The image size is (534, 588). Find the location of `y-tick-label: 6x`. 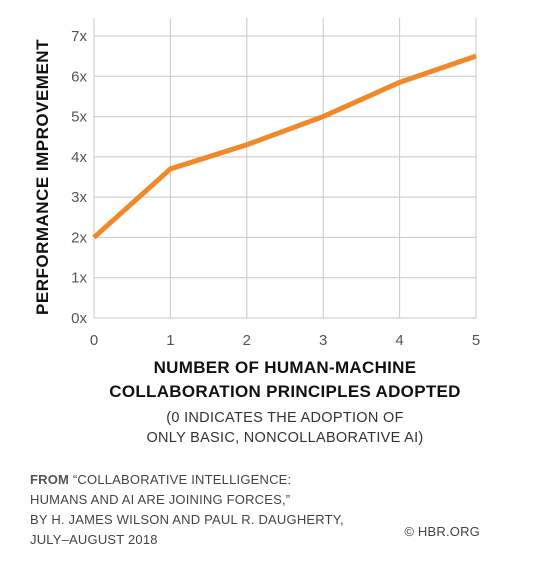

y-tick-label: 6x is located at coordinates (79, 76).